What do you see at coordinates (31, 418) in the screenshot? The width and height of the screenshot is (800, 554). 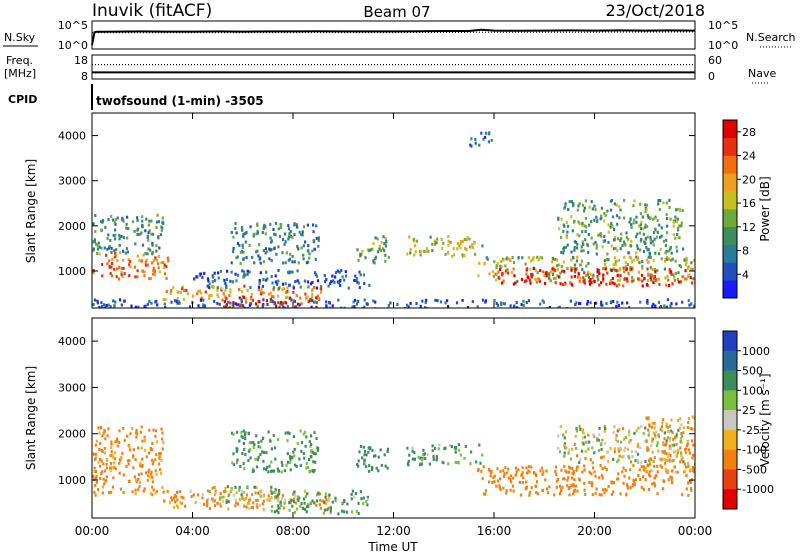 I see `velocity-ylabel: Slant Range [km]` at bounding box center [31, 418].